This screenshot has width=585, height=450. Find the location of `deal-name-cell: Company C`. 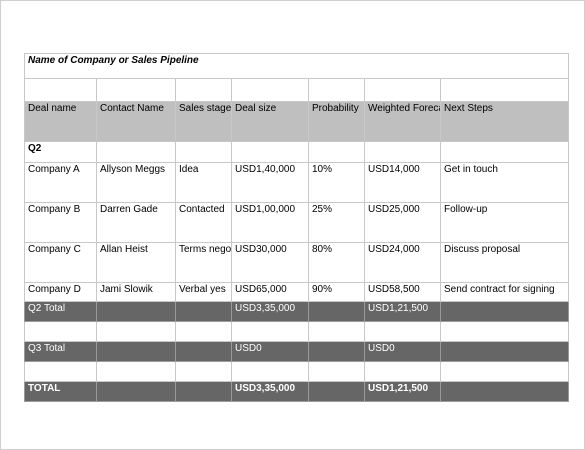

deal-name-cell: Company C is located at coordinates (60, 262).